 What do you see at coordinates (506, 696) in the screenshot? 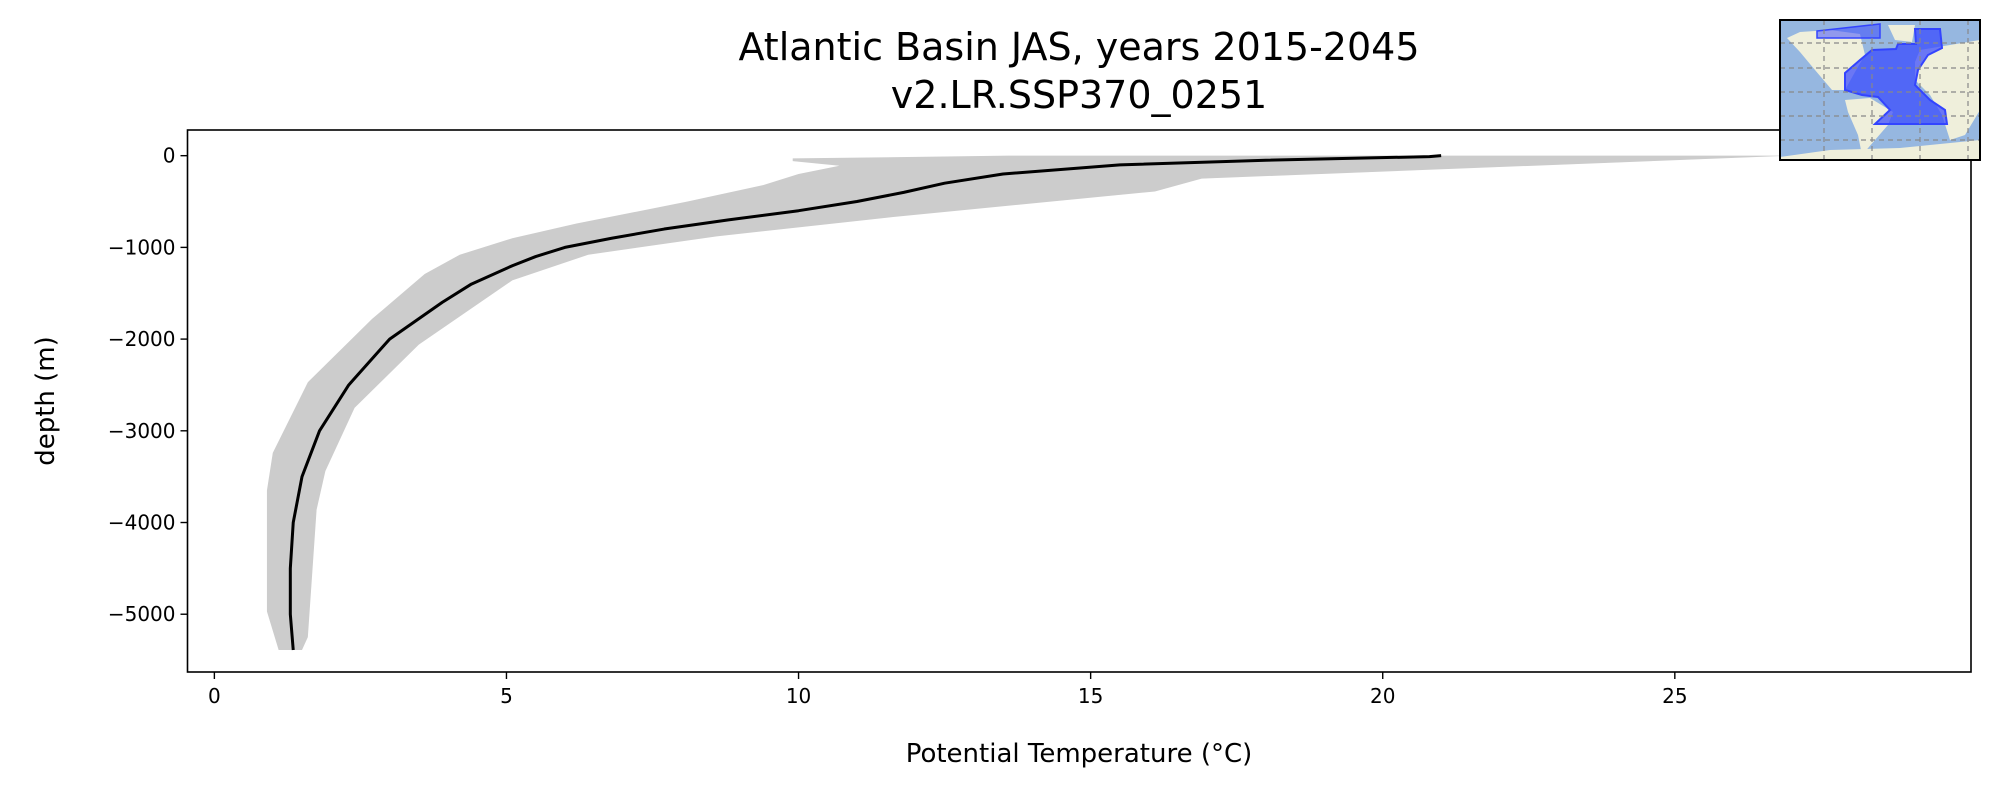
I see `x-tick-label: 5` at bounding box center [506, 696].